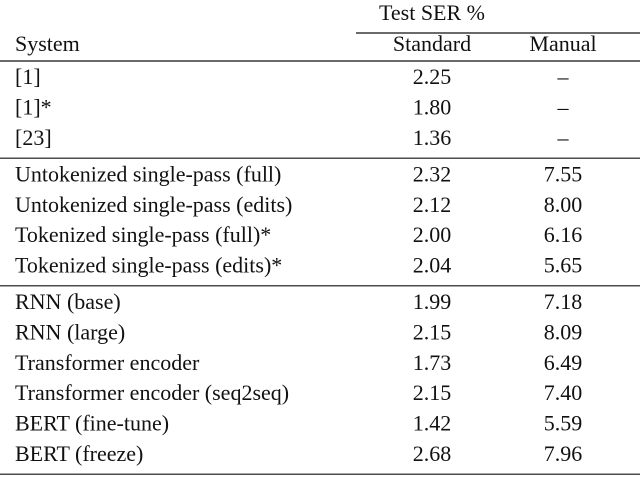 Image resolution: width=640 pixels, height=499 pixels. I want to click on ser-value: 1.99, so click(432, 301).